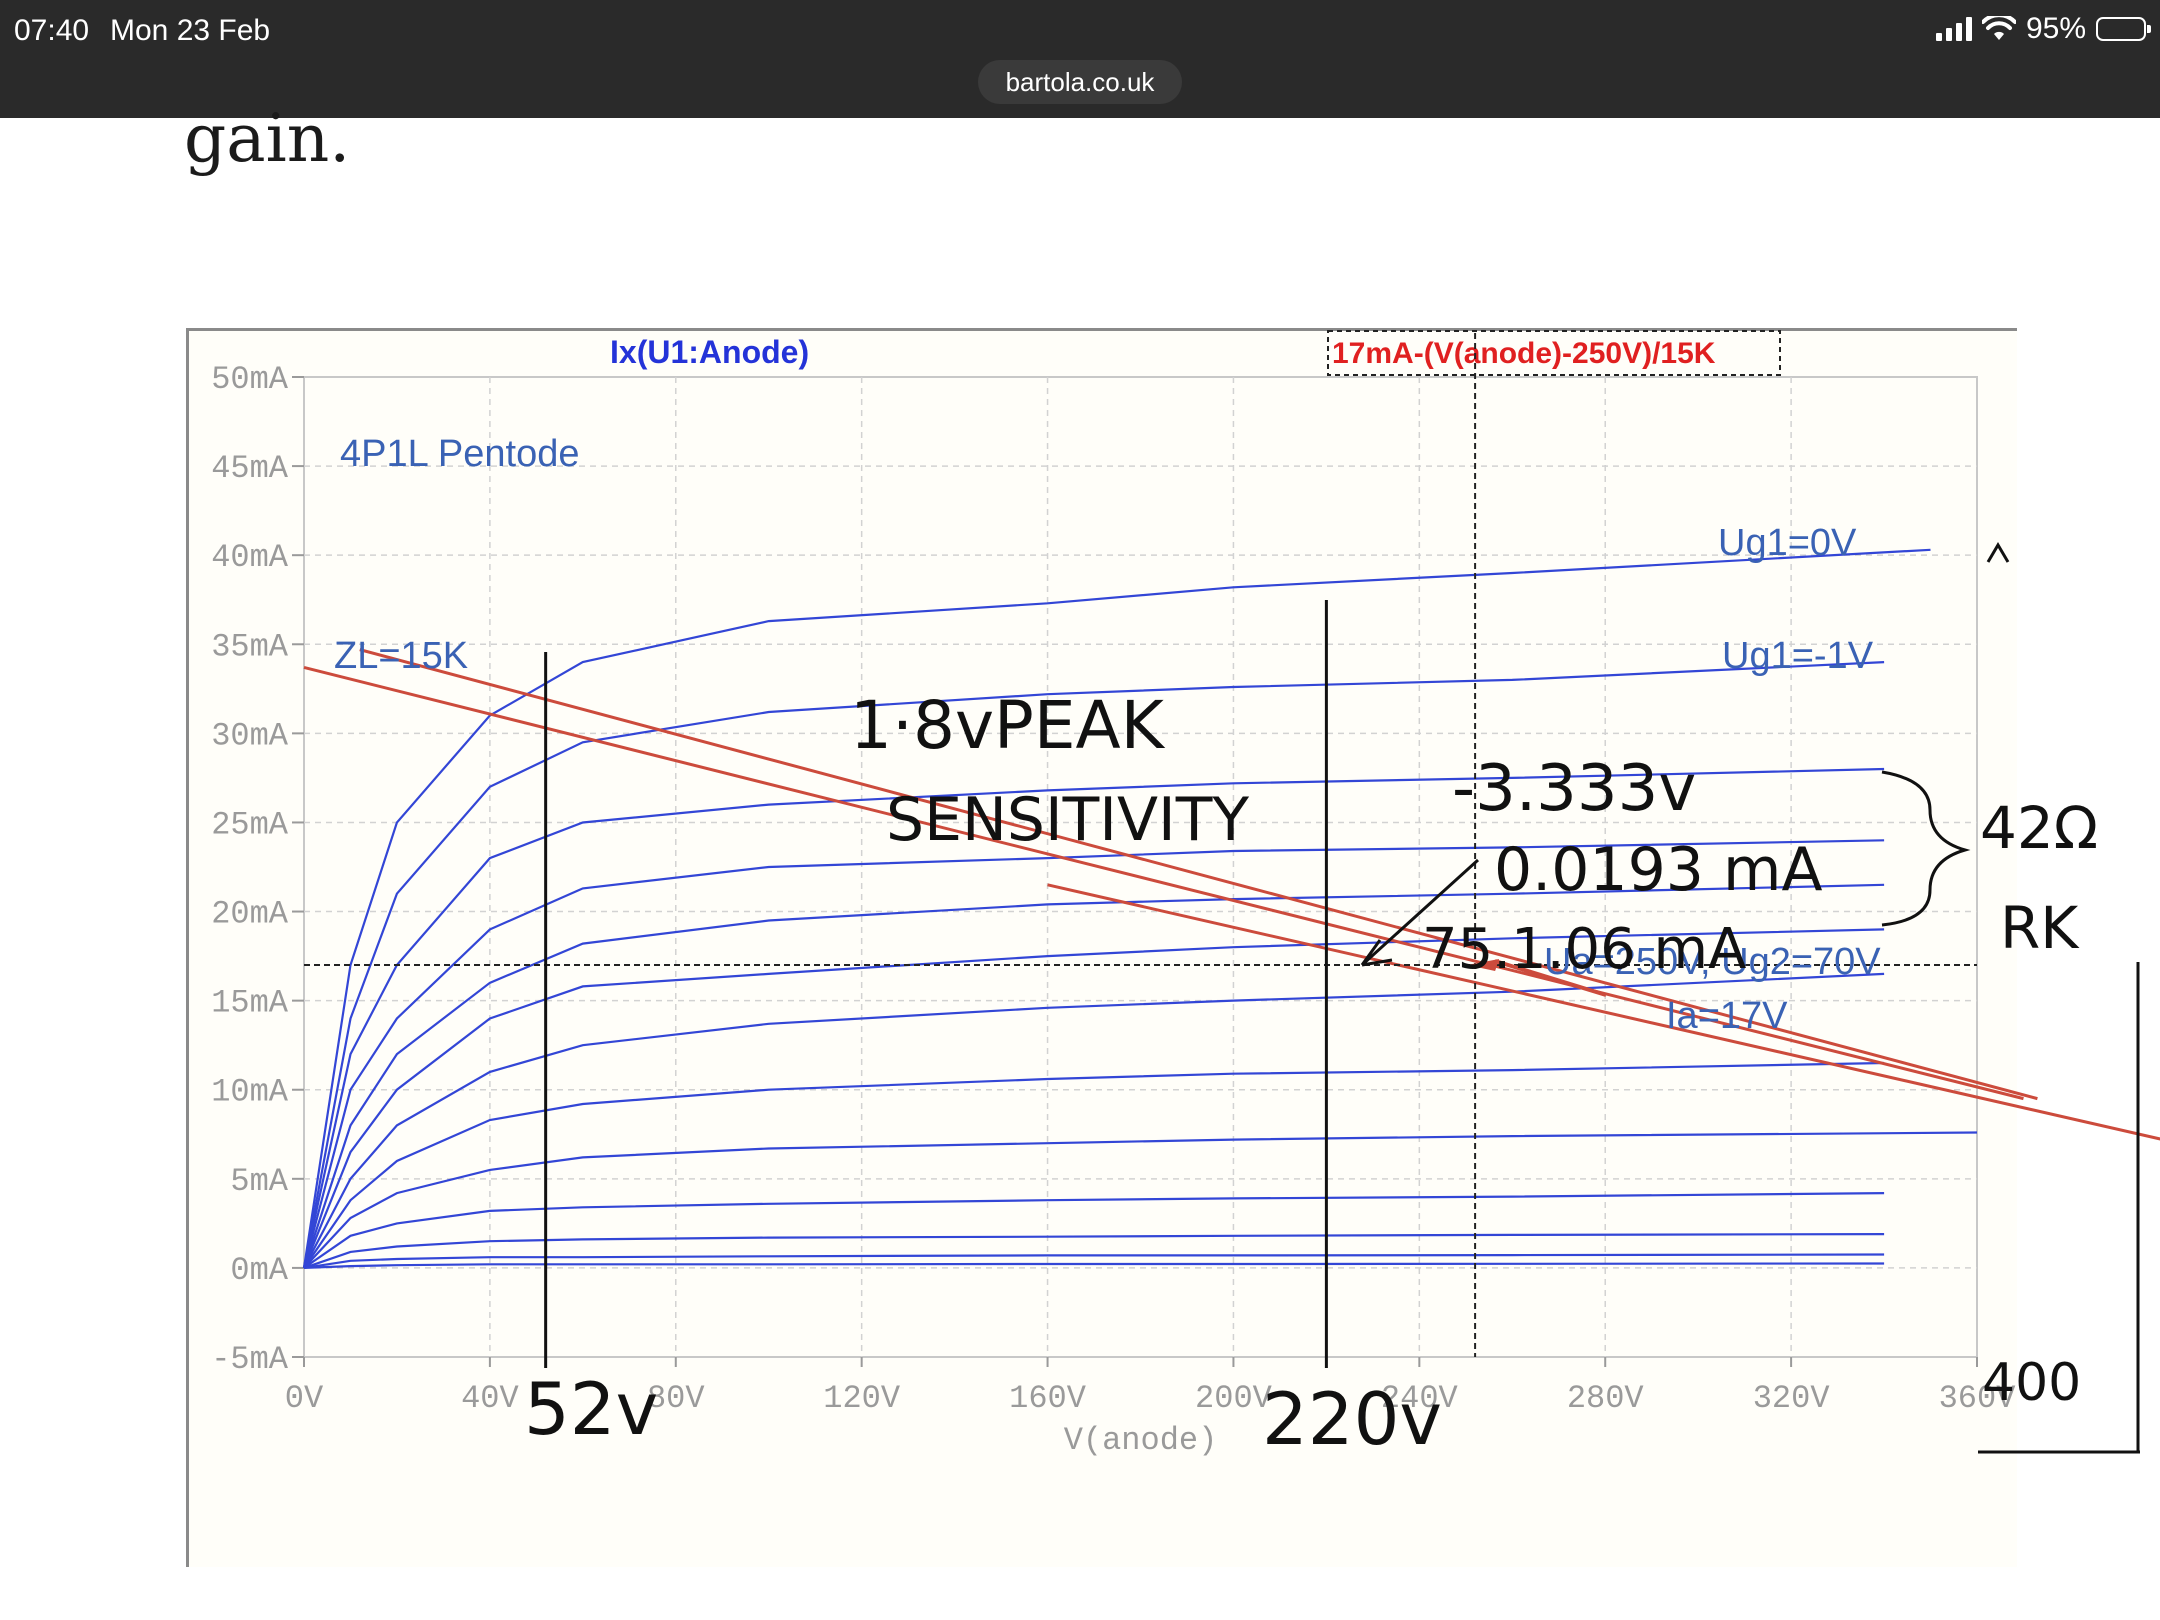 The width and height of the screenshot is (2160, 1620). I want to click on chart-title: 4P1L Pentode, so click(459, 454).